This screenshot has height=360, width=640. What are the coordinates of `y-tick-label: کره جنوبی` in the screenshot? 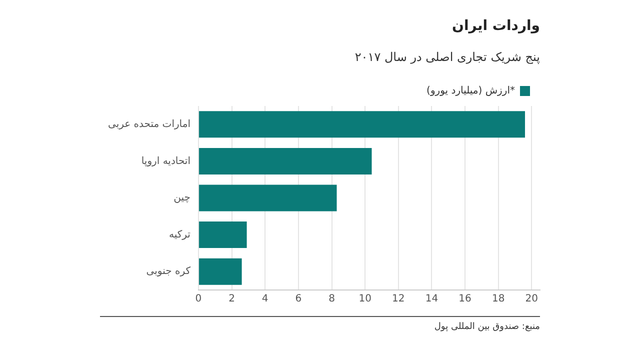 It's located at (168, 272).